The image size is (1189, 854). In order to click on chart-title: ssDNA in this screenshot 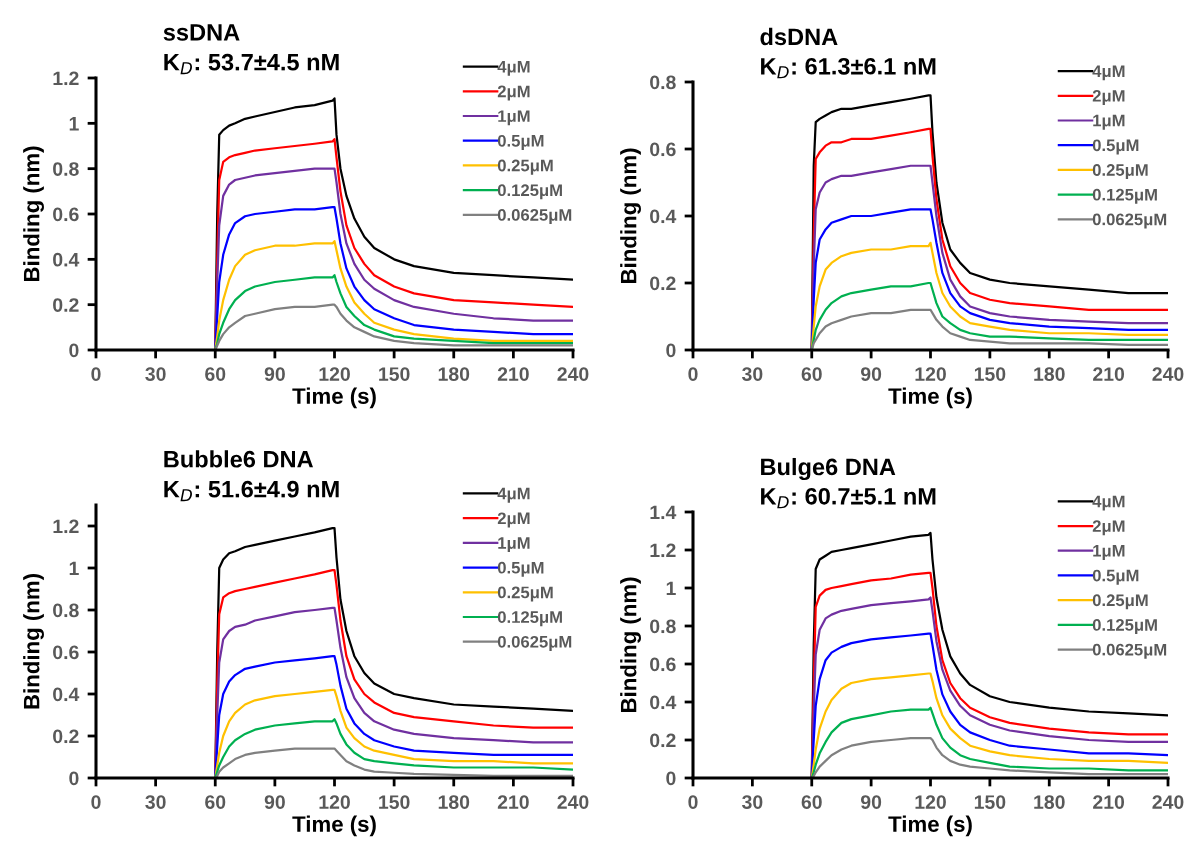, I will do `click(201, 32)`.